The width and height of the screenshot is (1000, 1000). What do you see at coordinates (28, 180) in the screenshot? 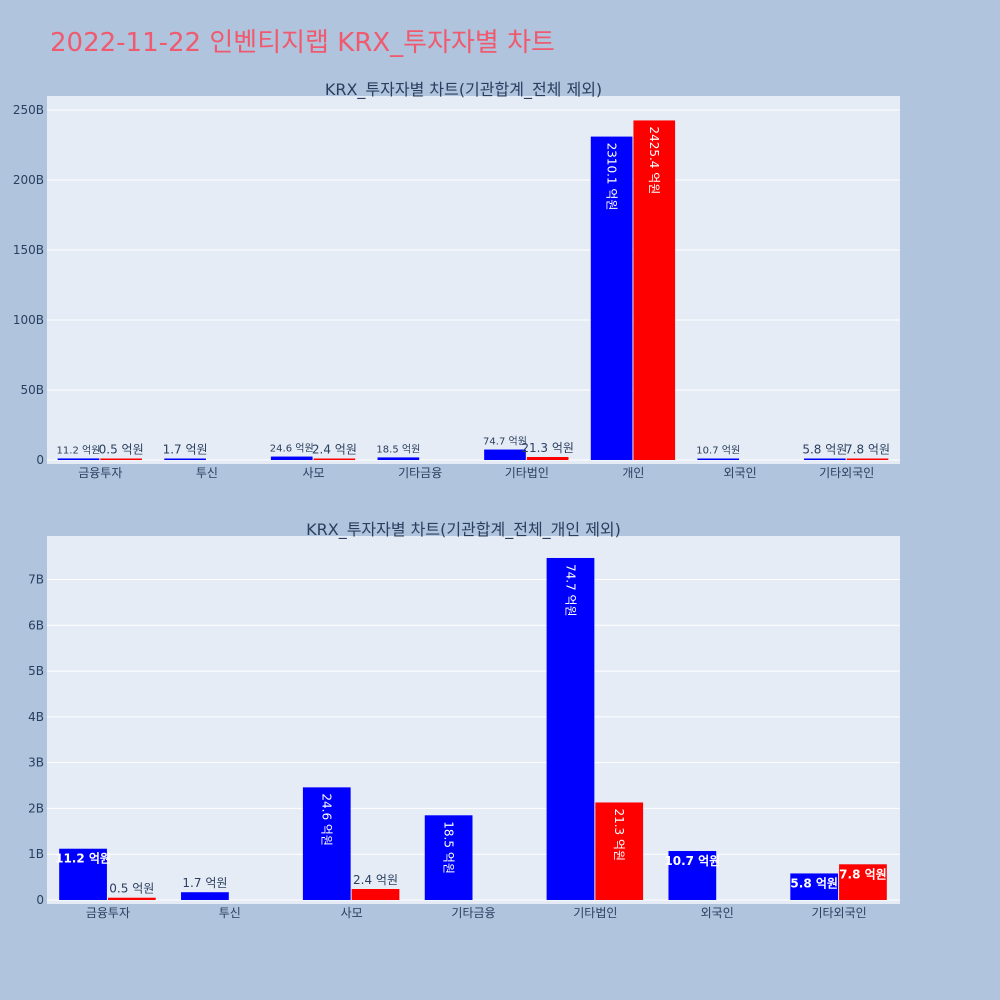
I see `y-tick-label: 200B` at bounding box center [28, 180].